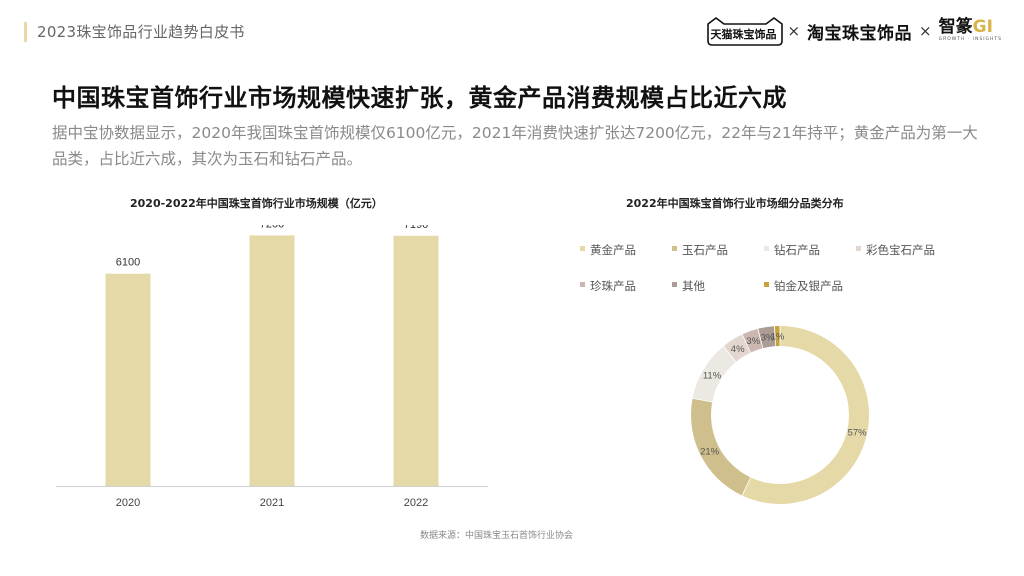  I want to click on tmall-cat-icon, so click(745, 31).